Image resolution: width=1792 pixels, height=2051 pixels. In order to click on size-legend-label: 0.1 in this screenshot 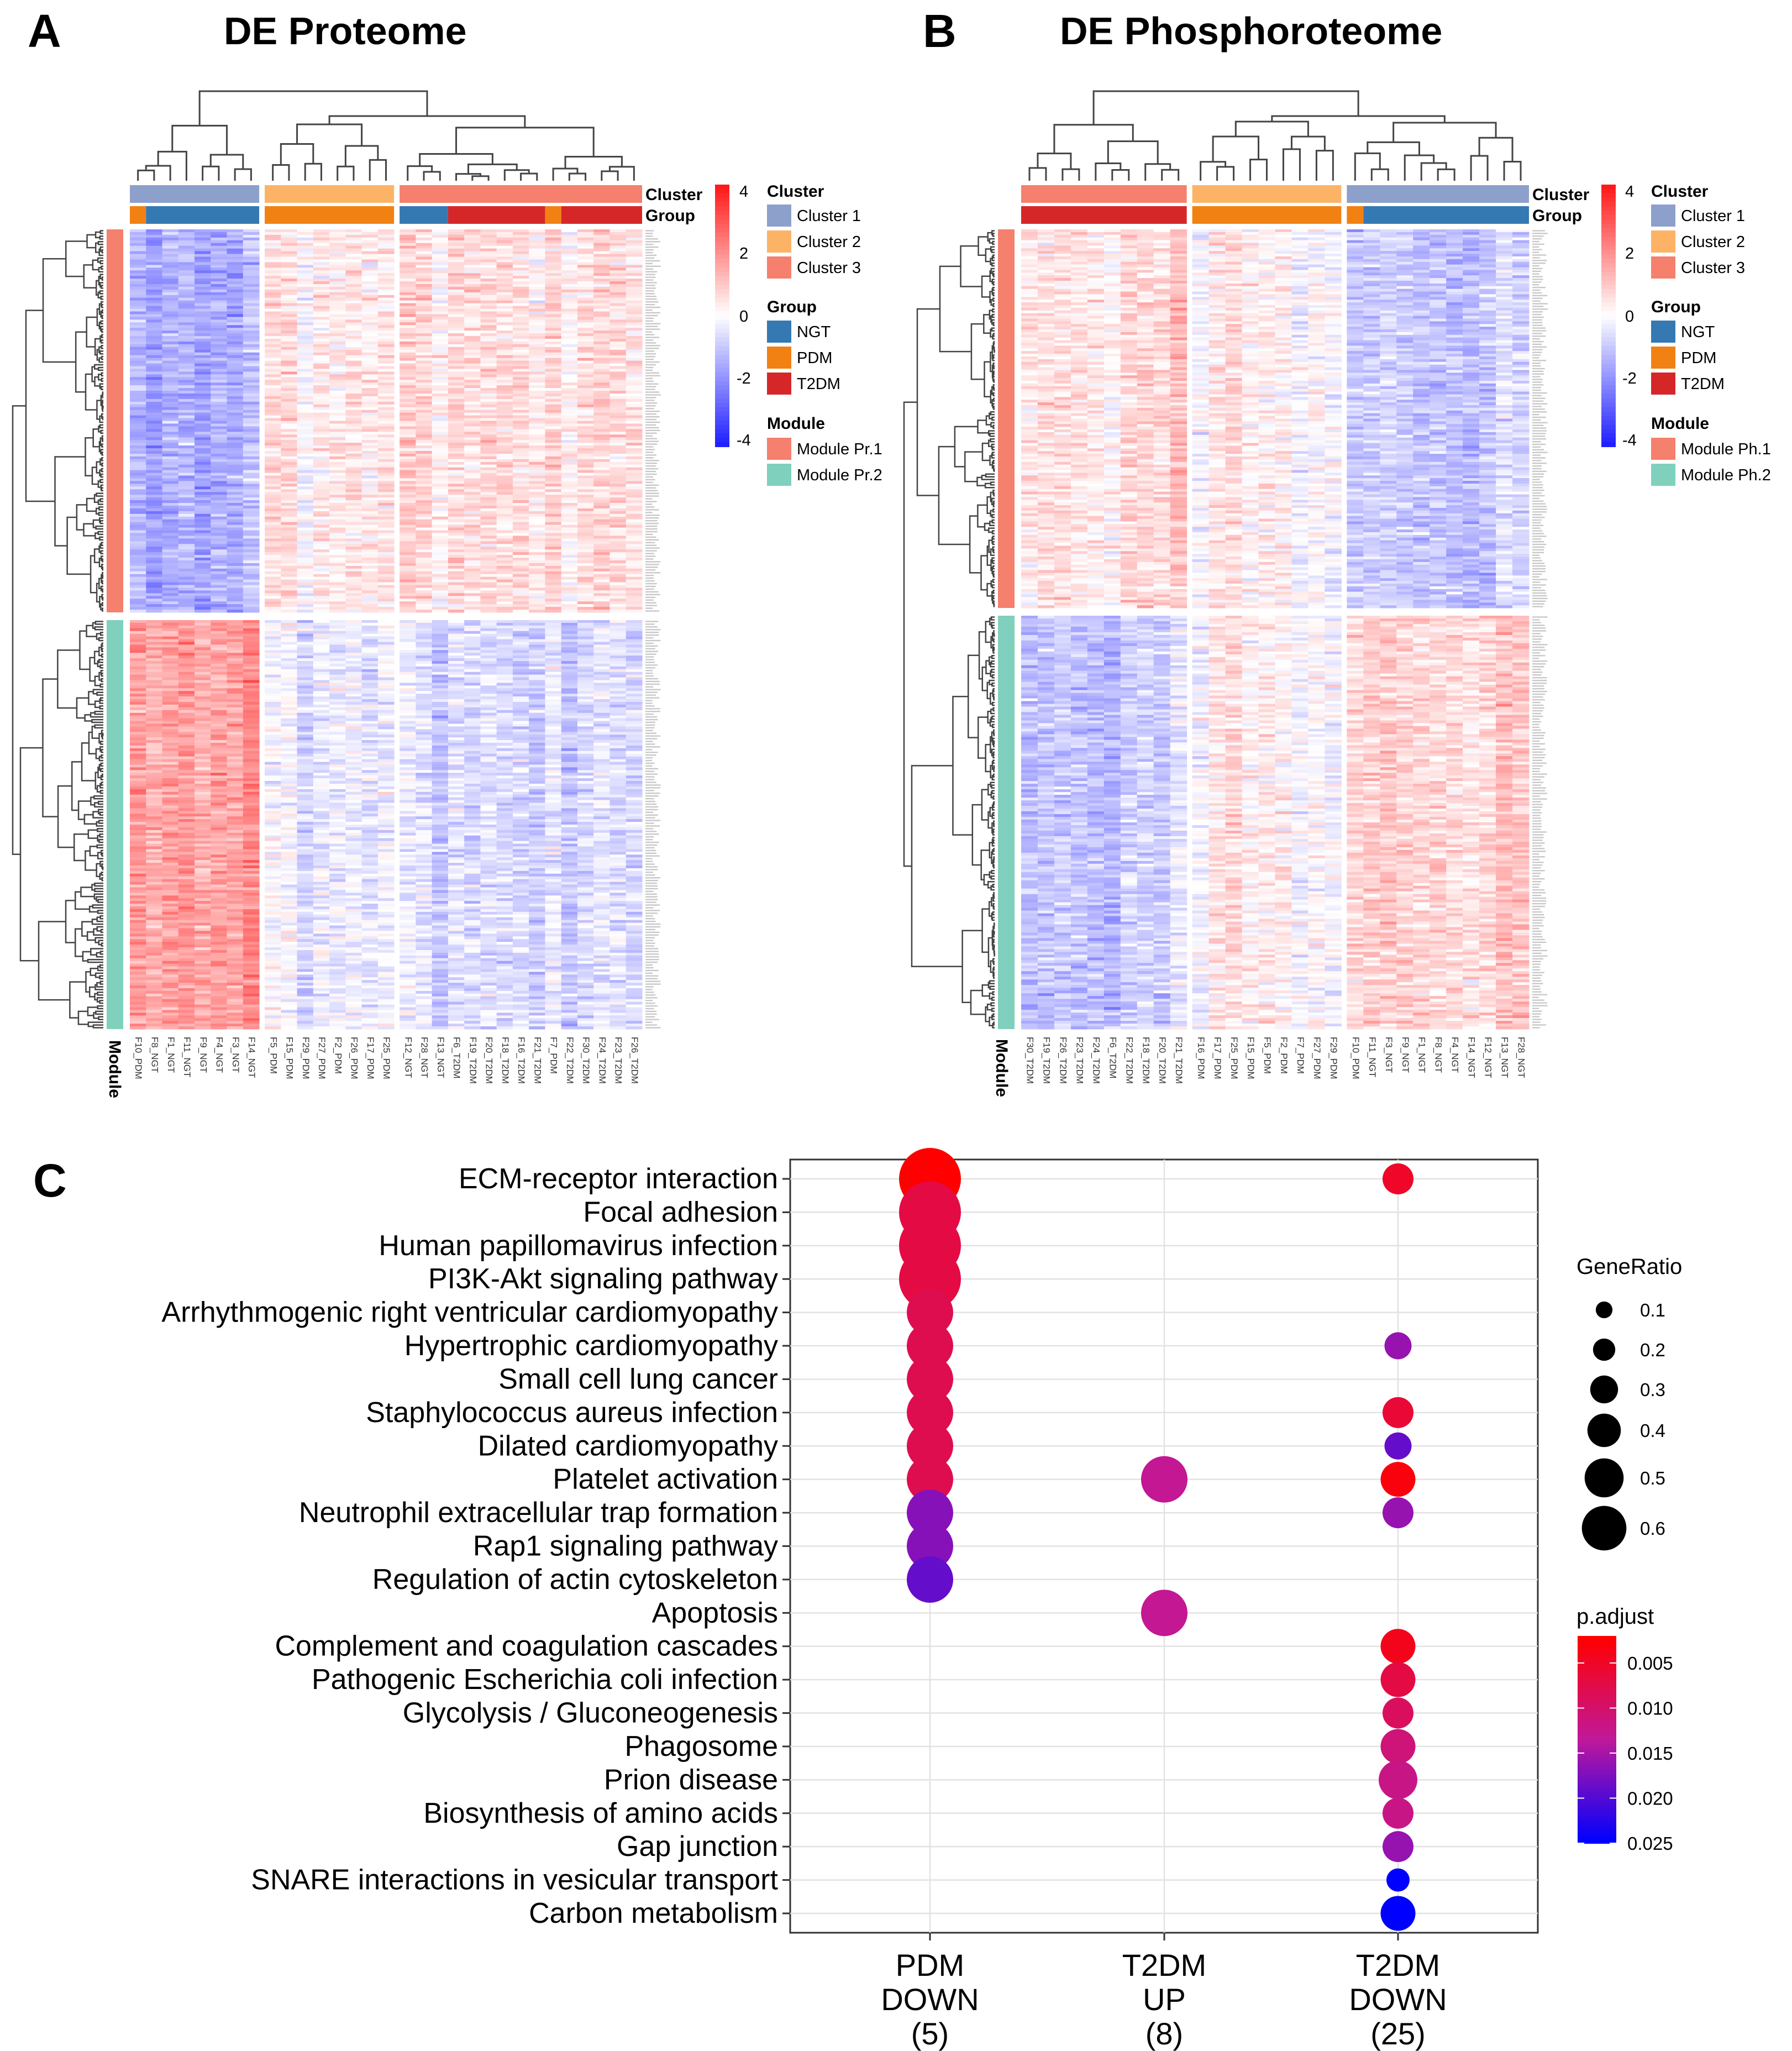, I will do `click(1652, 1310)`.